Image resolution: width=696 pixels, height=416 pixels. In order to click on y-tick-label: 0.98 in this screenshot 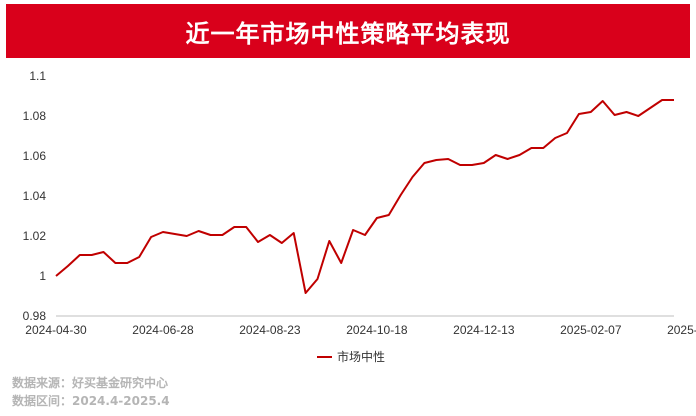, I will do `click(35, 316)`.